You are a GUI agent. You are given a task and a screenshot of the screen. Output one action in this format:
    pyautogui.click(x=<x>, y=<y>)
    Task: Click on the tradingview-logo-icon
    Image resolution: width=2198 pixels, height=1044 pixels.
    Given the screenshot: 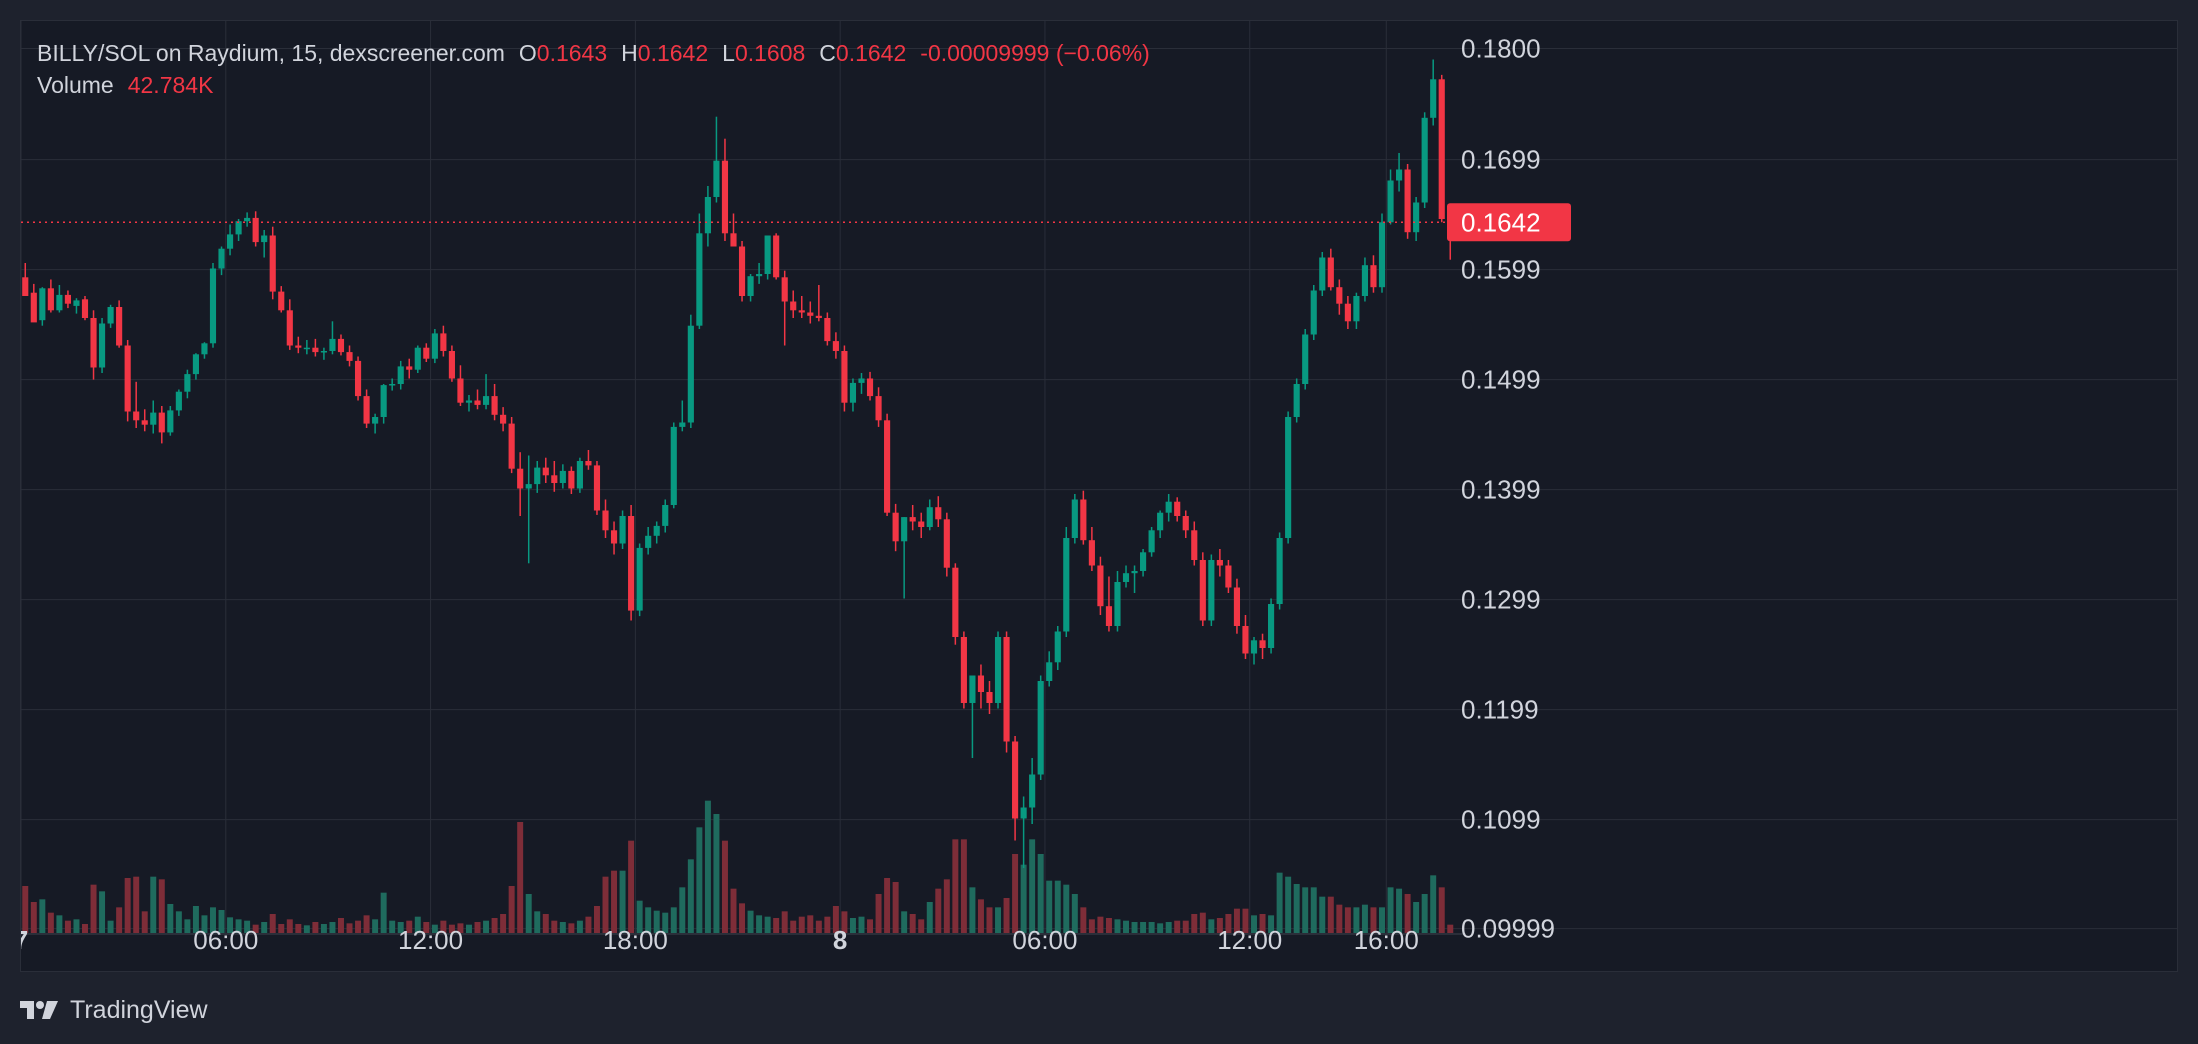 What is the action you would take?
    pyautogui.click(x=40, y=1010)
    